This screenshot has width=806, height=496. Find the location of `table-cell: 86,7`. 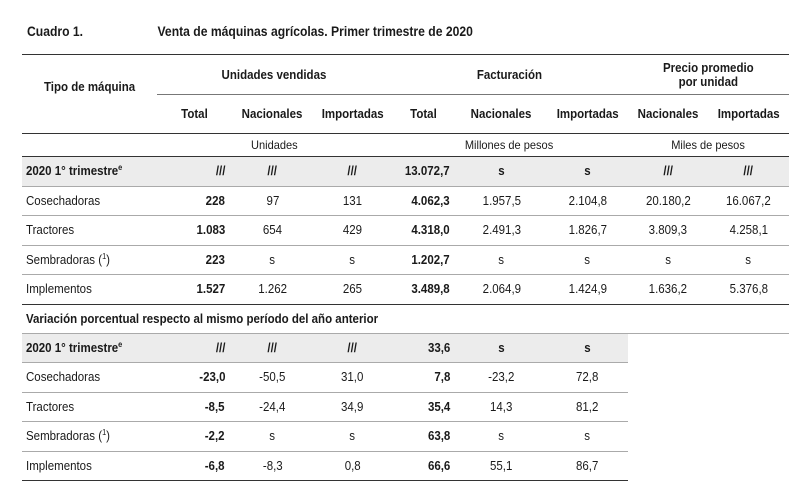

table-cell: 86,7 is located at coordinates (587, 466).